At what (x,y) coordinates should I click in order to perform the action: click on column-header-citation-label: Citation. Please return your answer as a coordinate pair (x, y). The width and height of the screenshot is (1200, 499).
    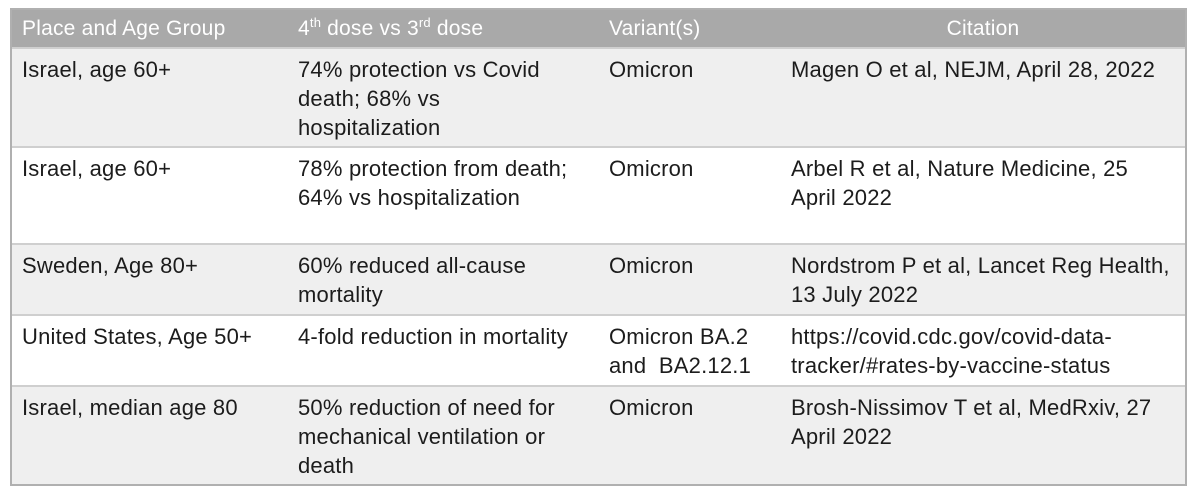
    Looking at the image, I should click on (983, 28).